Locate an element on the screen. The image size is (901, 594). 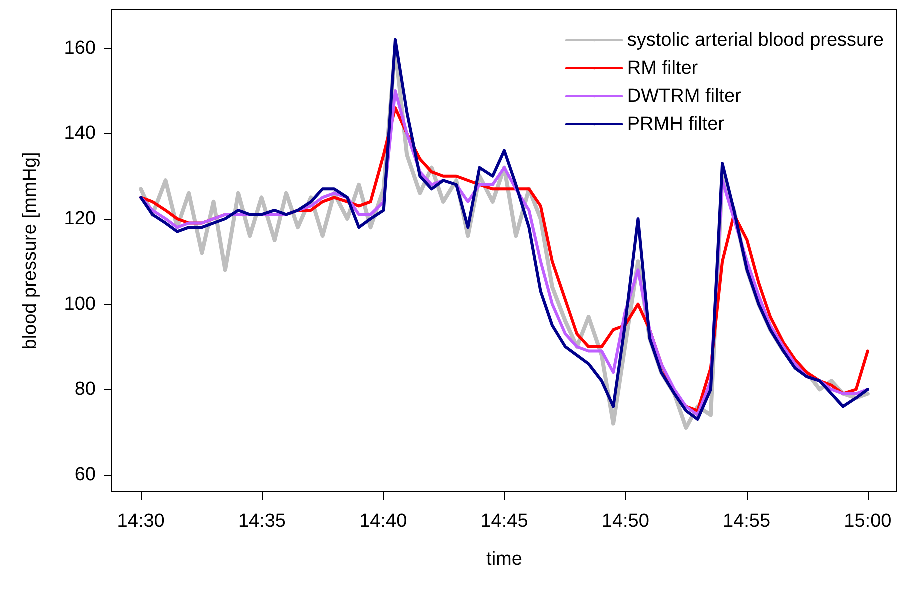
x-tick-label: 15:00 is located at coordinates (868, 521).